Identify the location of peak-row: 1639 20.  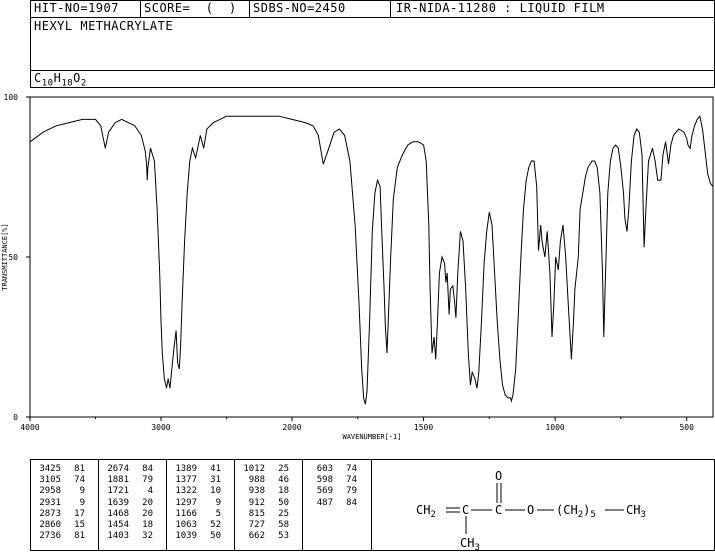
(132, 503).